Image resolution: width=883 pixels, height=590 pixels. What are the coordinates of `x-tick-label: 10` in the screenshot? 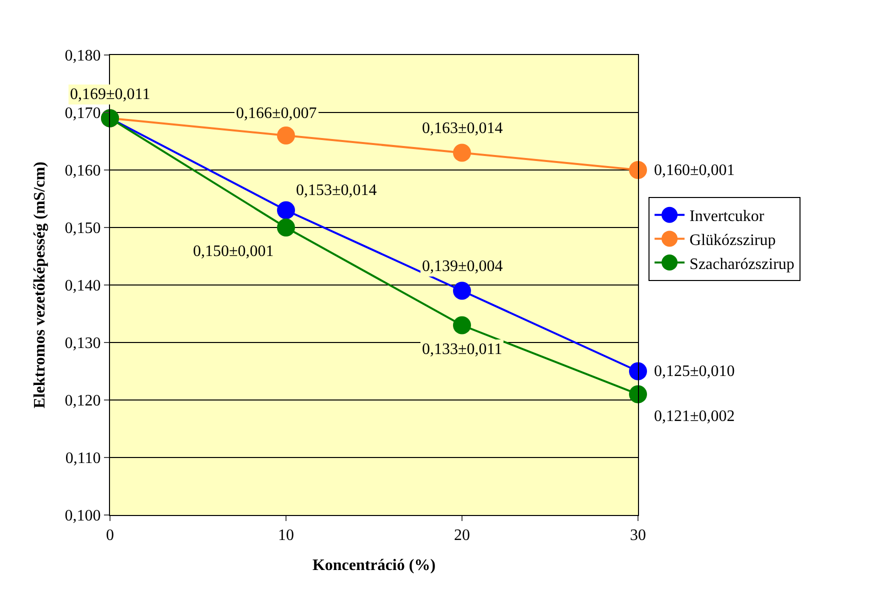 It's located at (286, 535).